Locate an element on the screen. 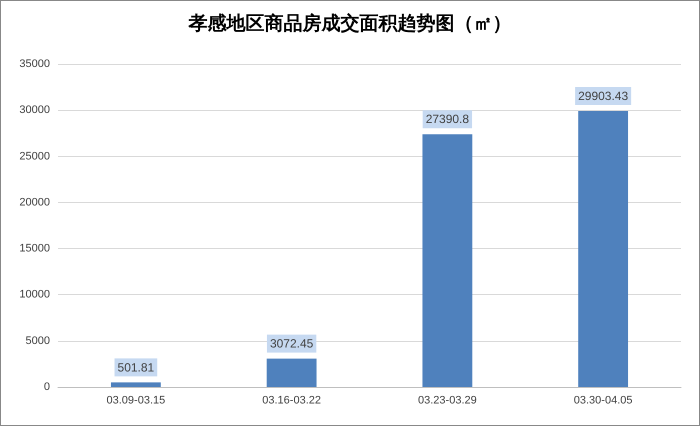 The image size is (700, 426). y-tick-label: 25000 is located at coordinates (34, 156).